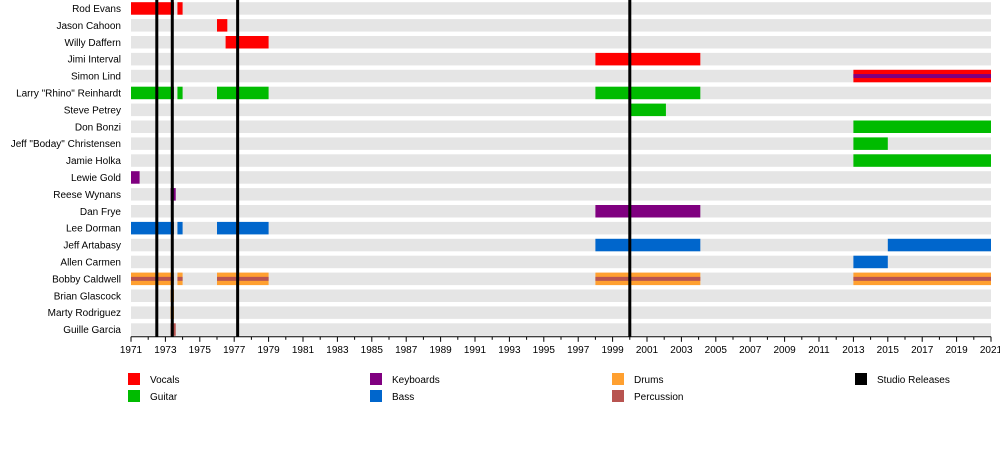  I want to click on member-name: Reese Wynans, so click(87, 195).